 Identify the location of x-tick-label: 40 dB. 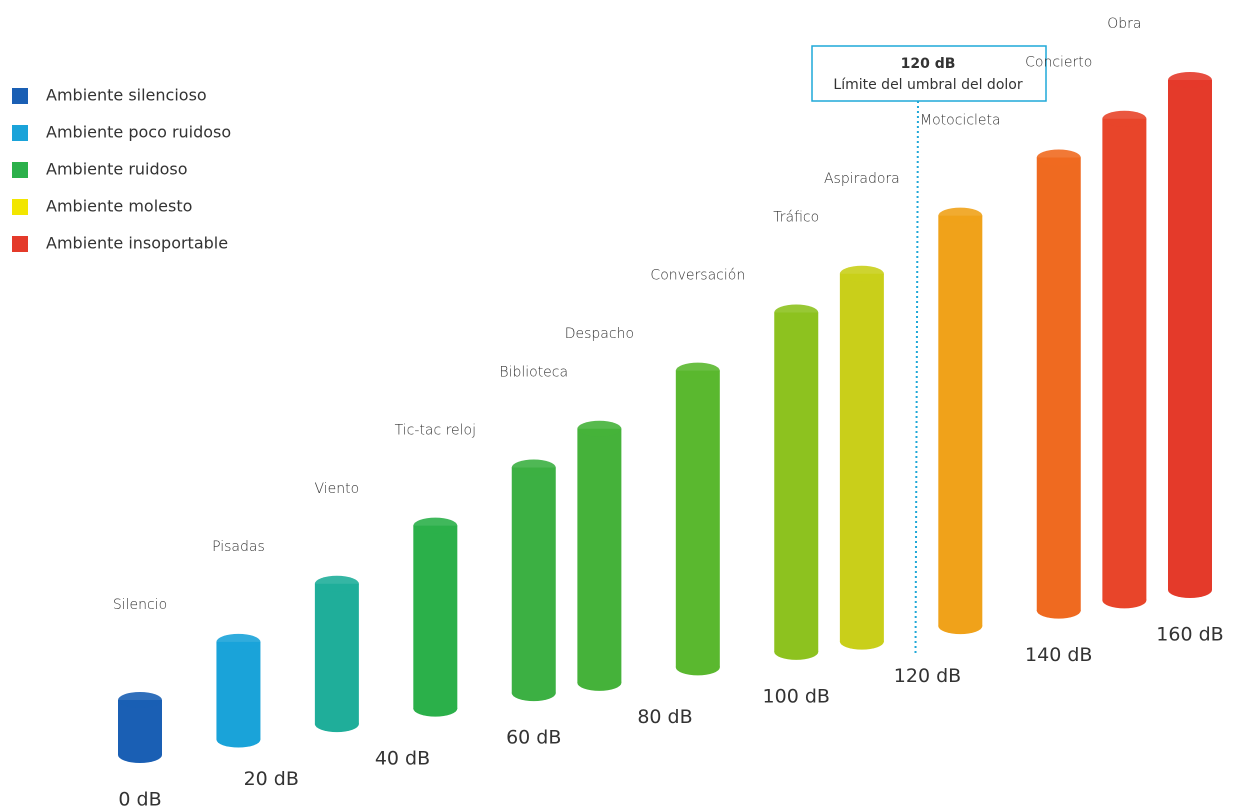
(402, 758).